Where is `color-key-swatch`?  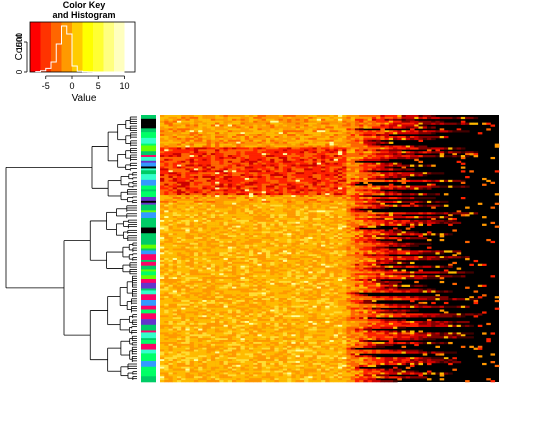
color-key-swatch is located at coordinates (77, 47).